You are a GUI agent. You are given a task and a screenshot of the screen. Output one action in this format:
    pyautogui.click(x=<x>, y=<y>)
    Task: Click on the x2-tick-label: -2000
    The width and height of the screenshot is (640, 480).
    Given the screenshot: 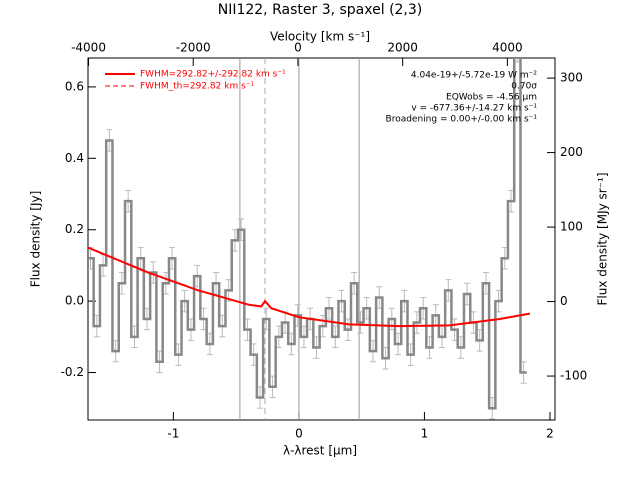 What is the action you would take?
    pyautogui.click(x=193, y=48)
    